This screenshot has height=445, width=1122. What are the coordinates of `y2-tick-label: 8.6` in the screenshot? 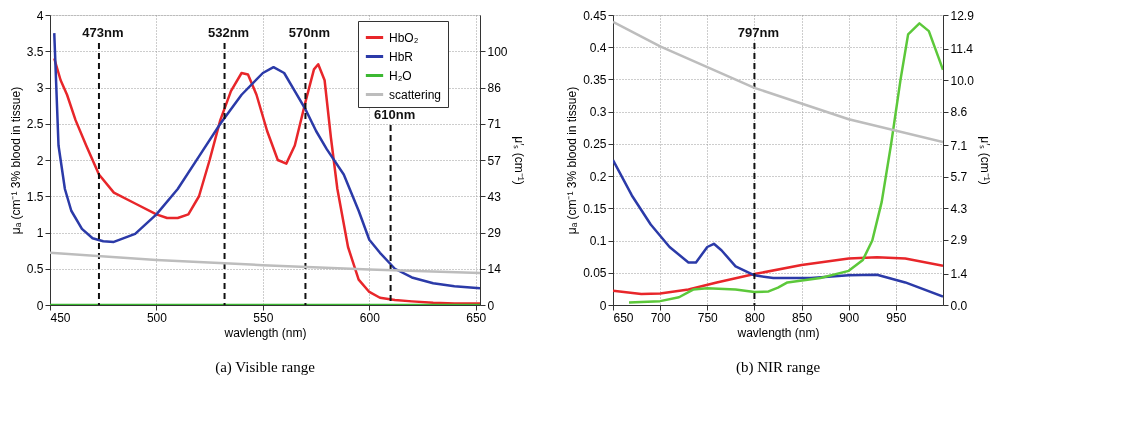 It's located at (959, 112).